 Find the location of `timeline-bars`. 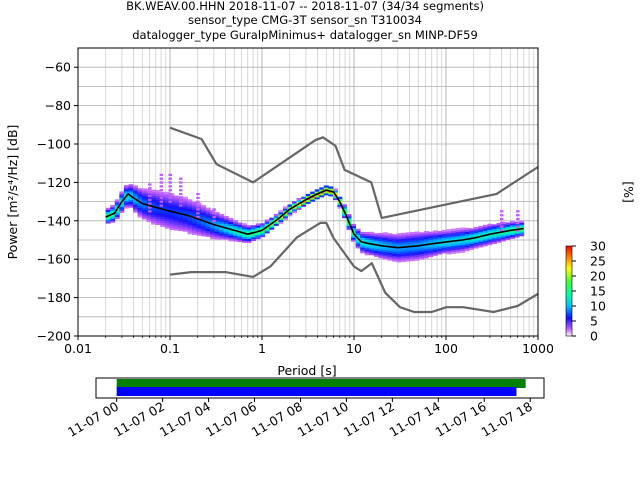

timeline-bars is located at coordinates (321, 387).